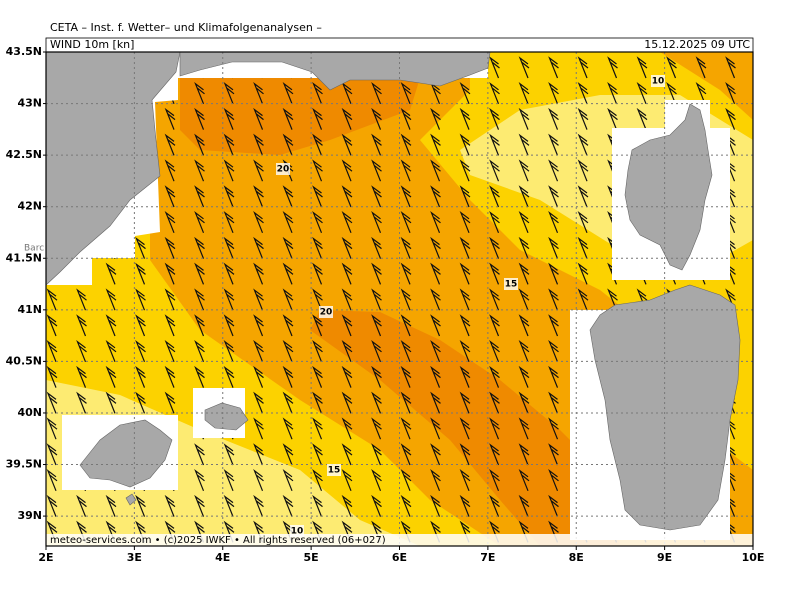 The image size is (800, 600). What do you see at coordinates (335, 71) in the screenshot?
I see `land-france` at bounding box center [335, 71].